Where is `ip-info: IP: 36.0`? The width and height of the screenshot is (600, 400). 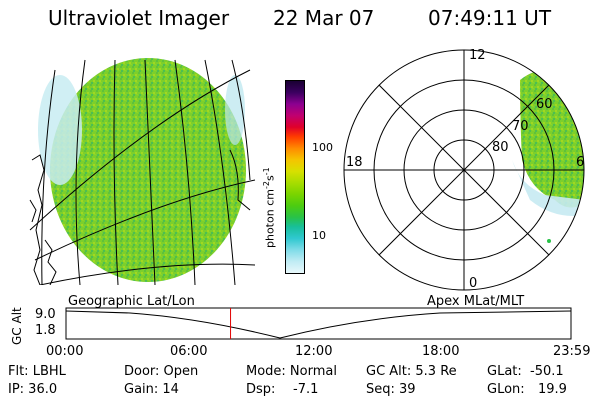 ip-info: IP: 36.0 is located at coordinates (33, 389).